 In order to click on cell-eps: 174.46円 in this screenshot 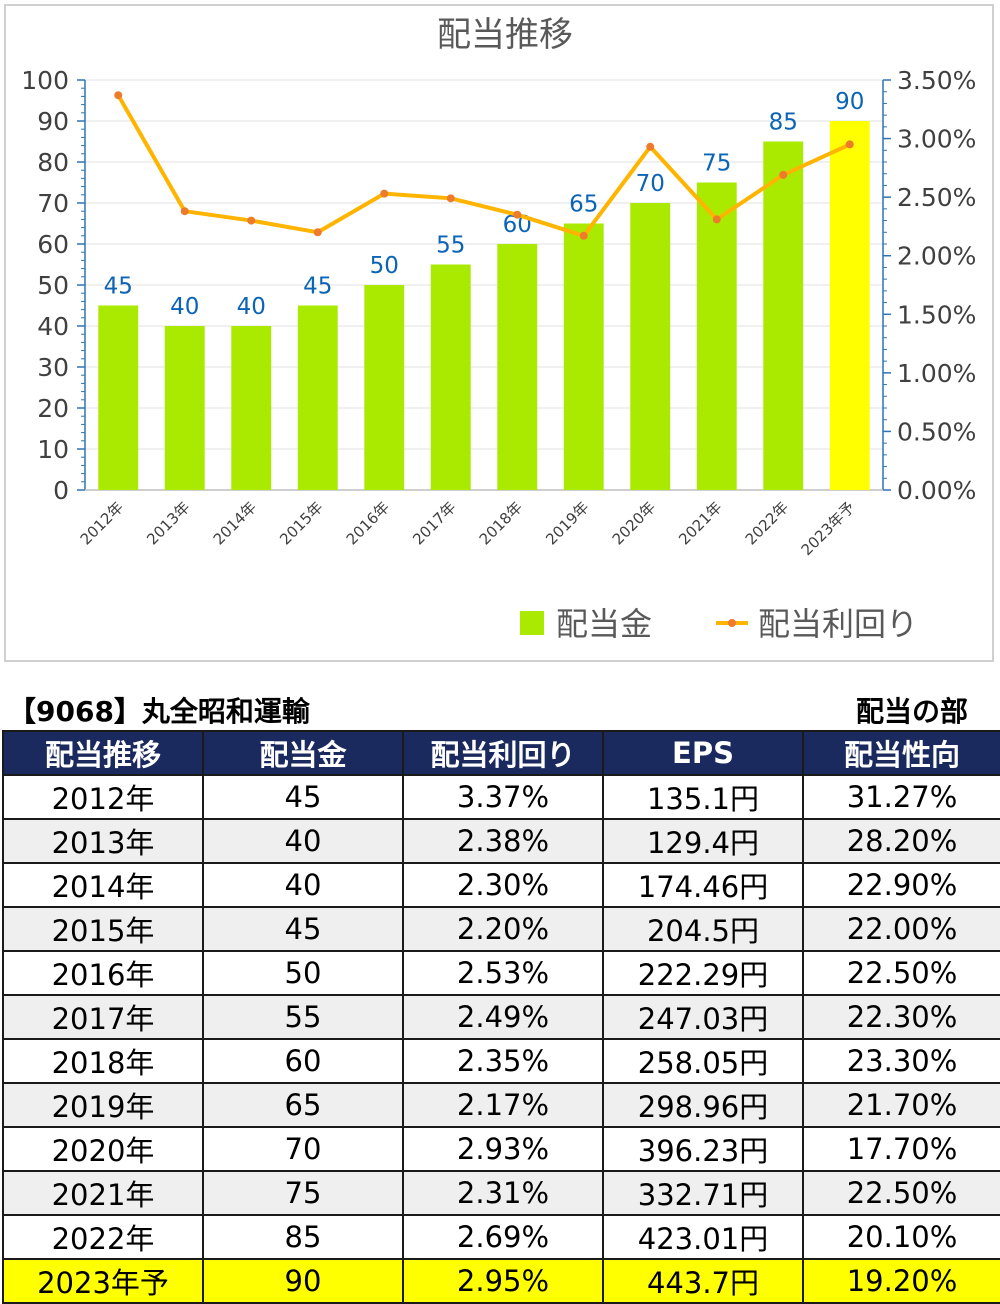, I will do `click(703, 885)`.